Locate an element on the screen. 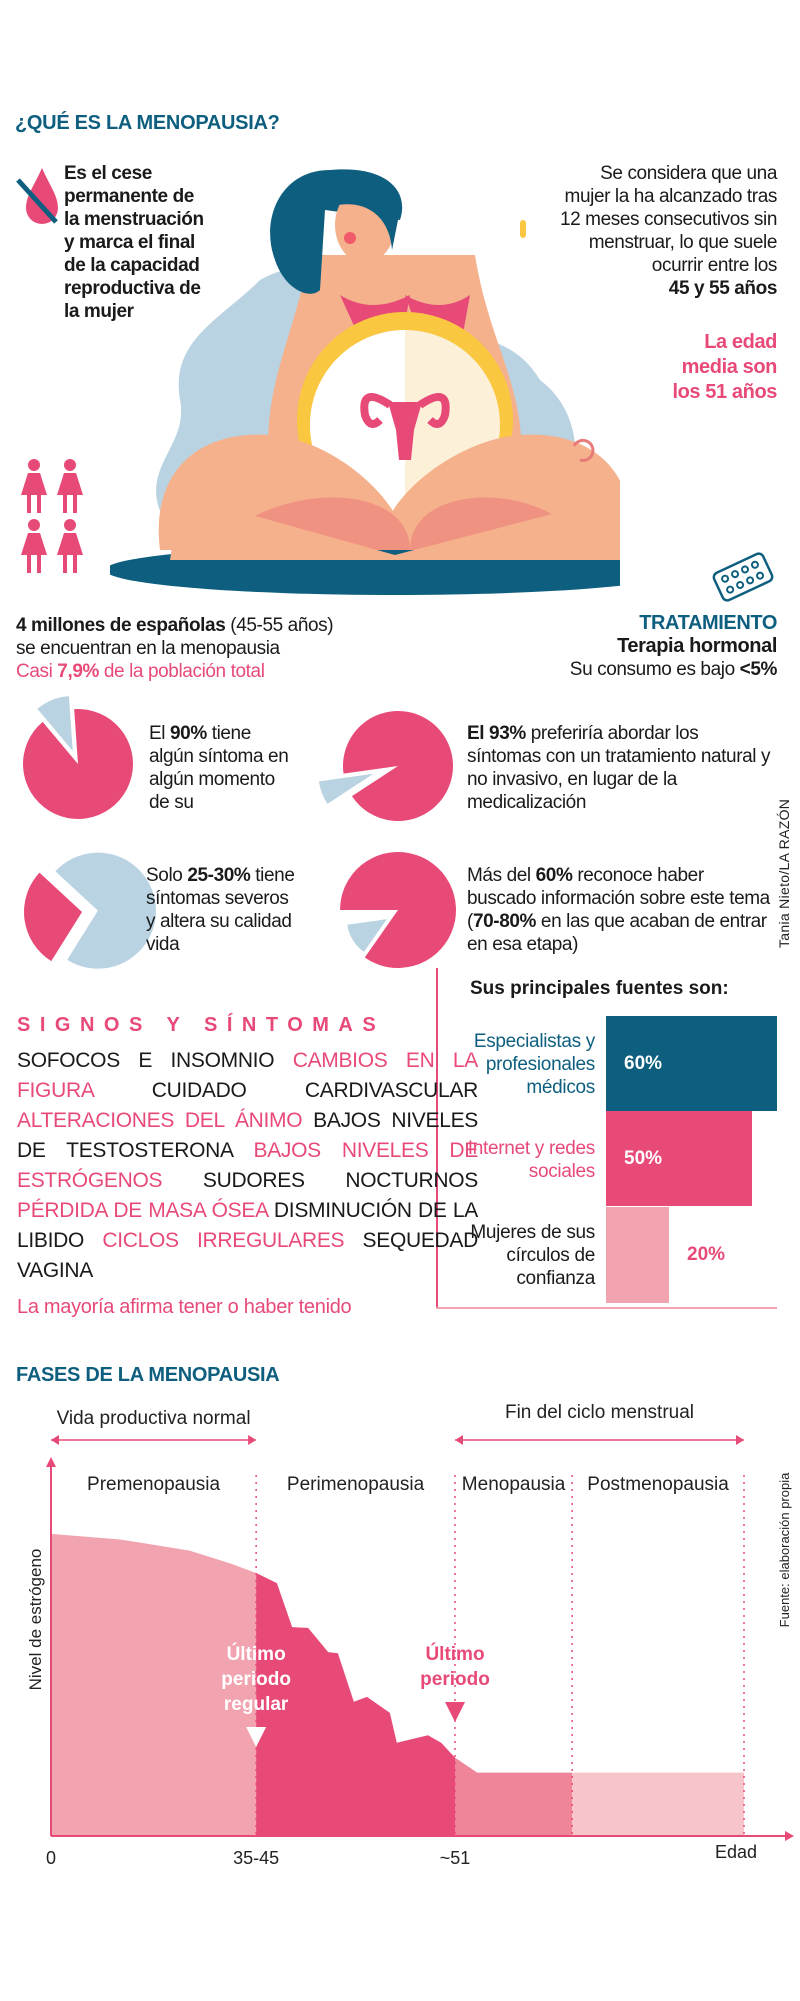  source-label: Especialistas y profesionales médicos is located at coordinates (534, 1064).